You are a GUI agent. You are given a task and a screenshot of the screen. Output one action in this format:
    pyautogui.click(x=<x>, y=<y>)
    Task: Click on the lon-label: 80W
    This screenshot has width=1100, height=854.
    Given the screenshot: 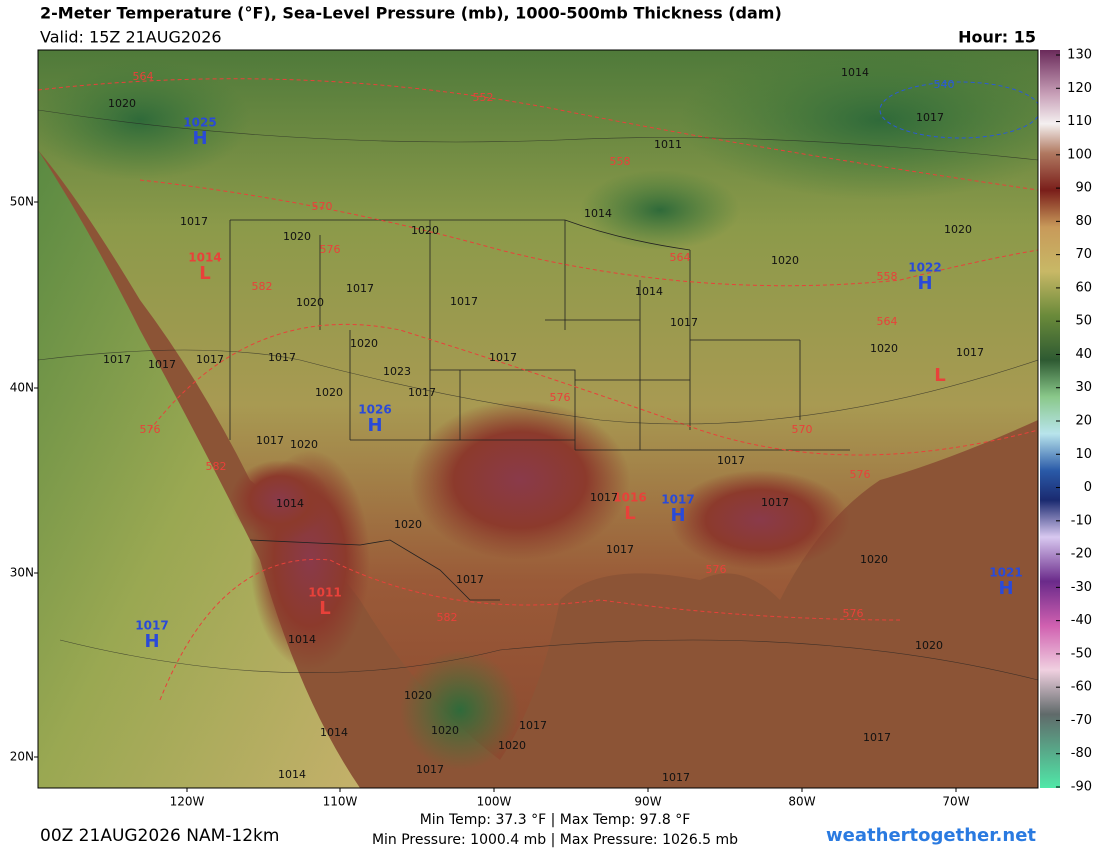 What is the action you would take?
    pyautogui.click(x=801, y=802)
    